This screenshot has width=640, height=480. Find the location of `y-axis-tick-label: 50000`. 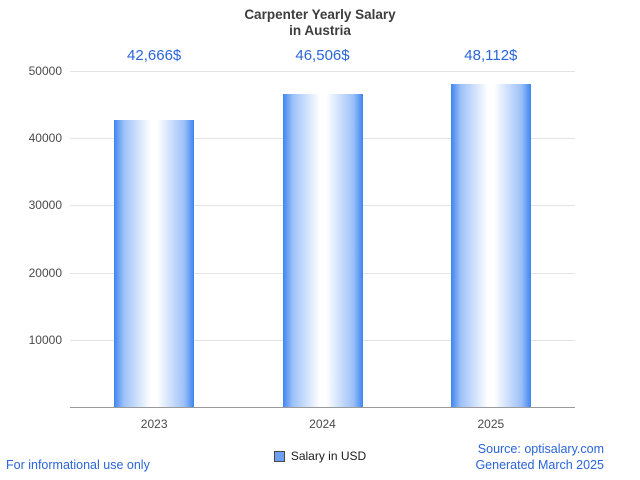

y-axis-tick-label: 50000 is located at coordinates (45, 71).